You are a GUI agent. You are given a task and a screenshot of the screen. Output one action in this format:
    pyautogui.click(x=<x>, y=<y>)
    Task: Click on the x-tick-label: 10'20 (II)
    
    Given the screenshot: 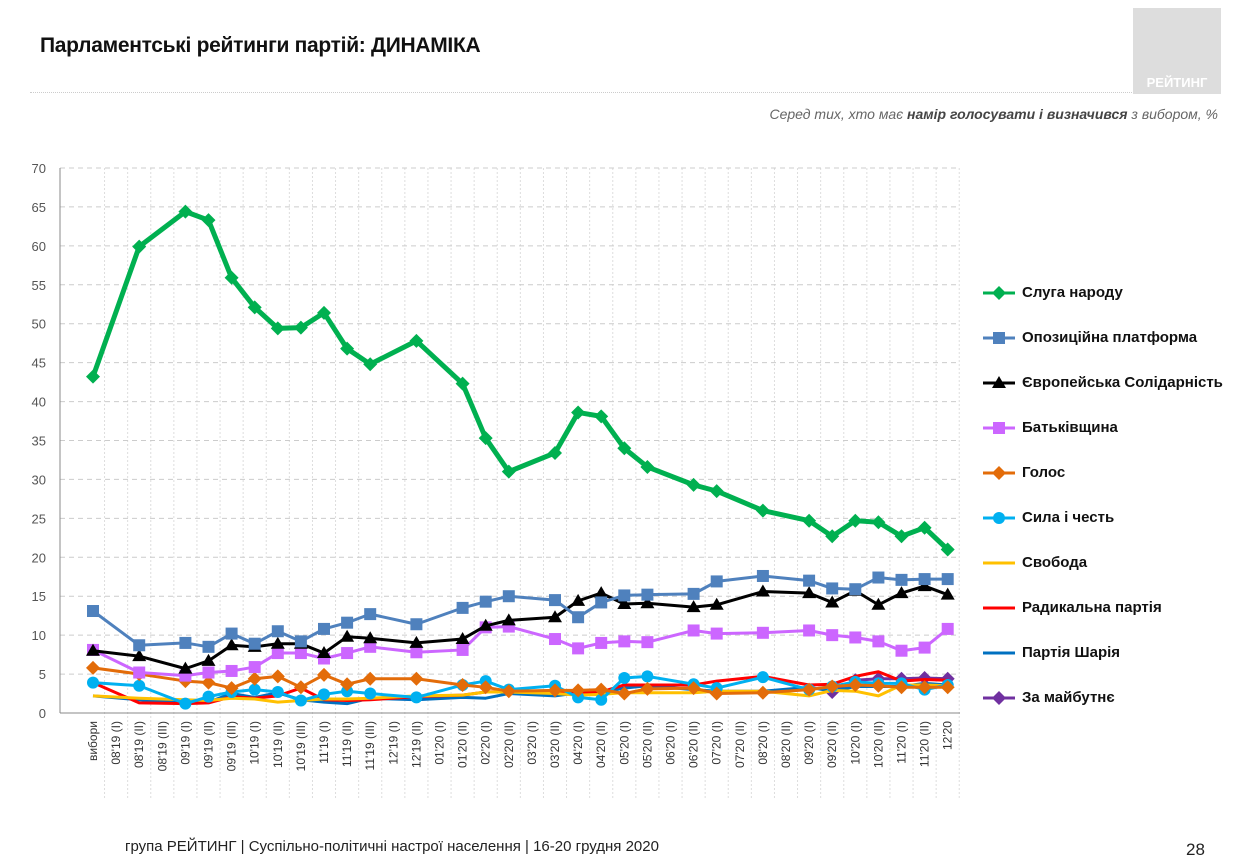 What is the action you would take?
    pyautogui.click(x=878, y=744)
    